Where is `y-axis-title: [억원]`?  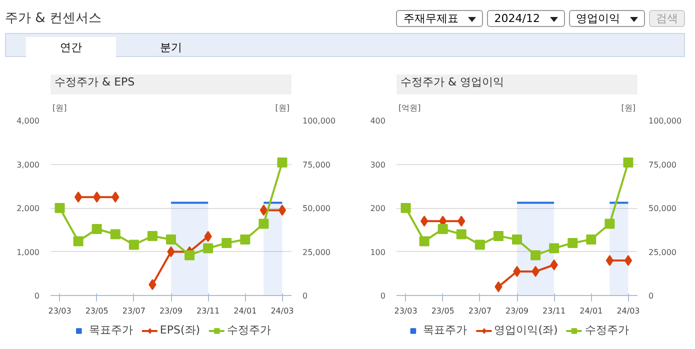 y-axis-title: [억원] is located at coordinates (409, 108).